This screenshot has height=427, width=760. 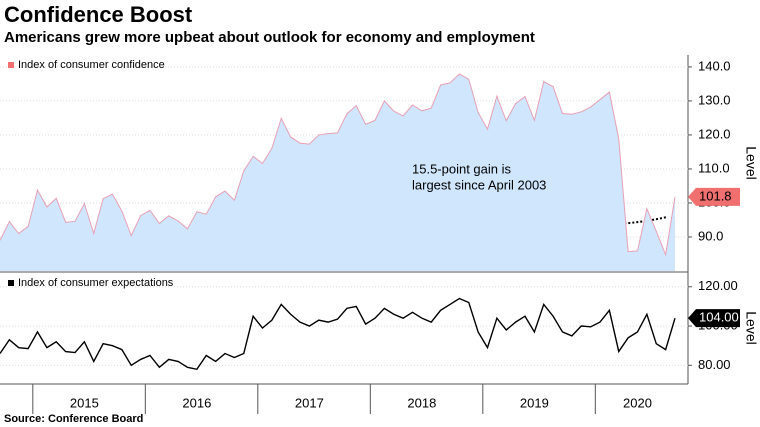 What do you see at coordinates (421, 402) in the screenshot?
I see `x-tick-label: 2018` at bounding box center [421, 402].